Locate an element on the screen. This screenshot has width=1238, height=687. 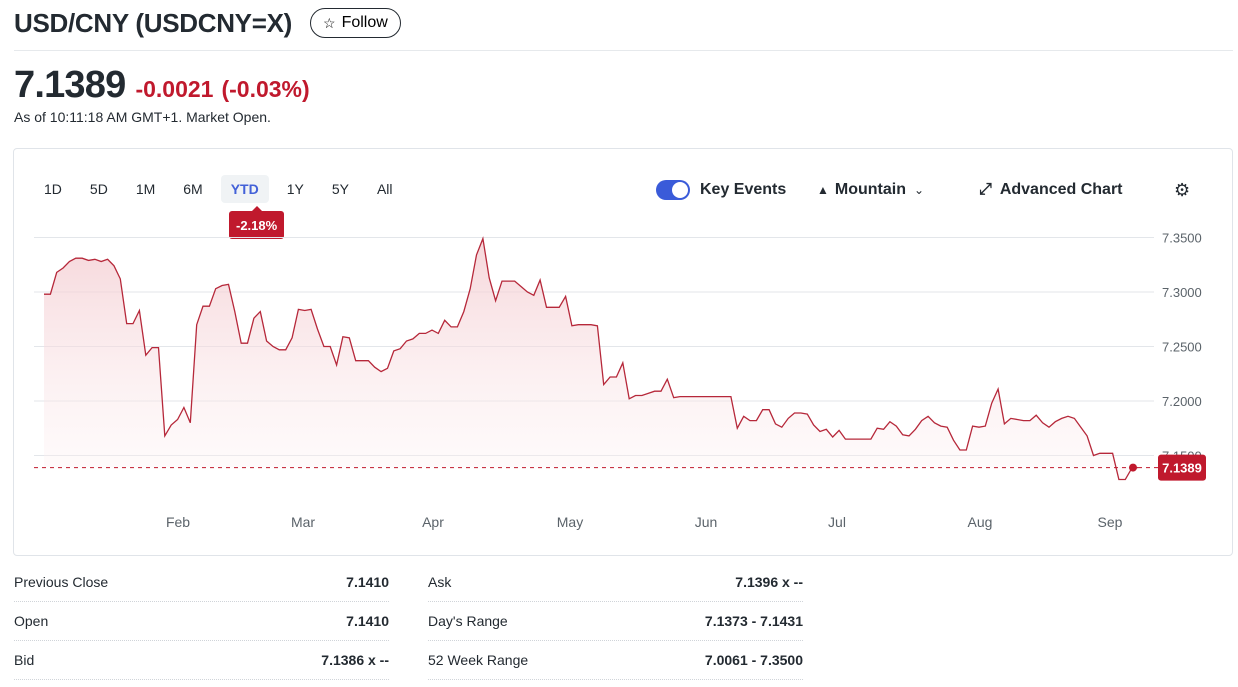
follow-label: Follow is located at coordinates (364, 22).